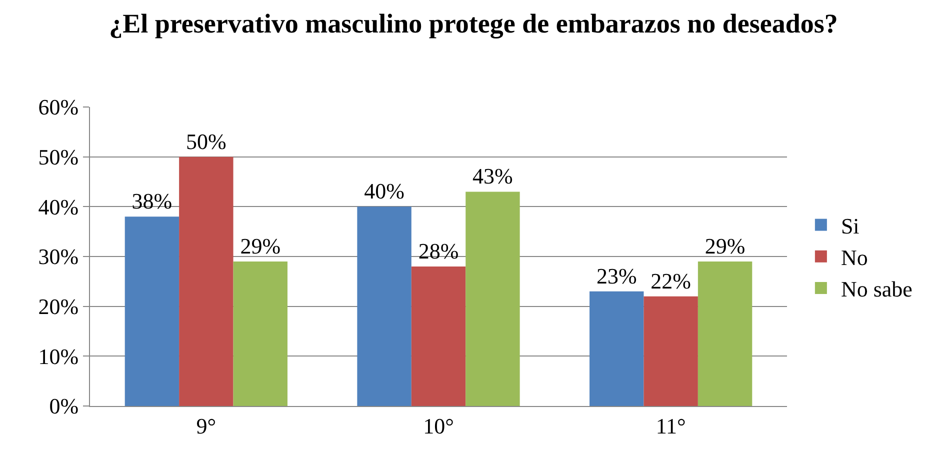 The height and width of the screenshot is (451, 947). What do you see at coordinates (58, 107) in the screenshot?
I see `y-tick-label: 60%` at bounding box center [58, 107].